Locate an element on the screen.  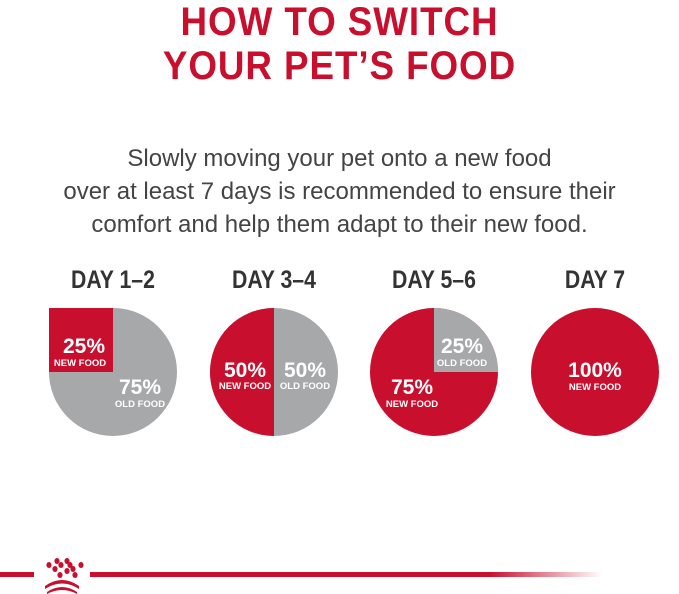
day-3-4-label: DAY 3–4 is located at coordinates (274, 280).